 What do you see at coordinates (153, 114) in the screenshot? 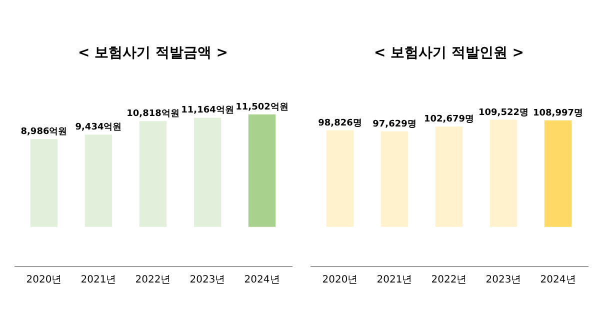
I see `data-label: 10,818억원` at bounding box center [153, 114].